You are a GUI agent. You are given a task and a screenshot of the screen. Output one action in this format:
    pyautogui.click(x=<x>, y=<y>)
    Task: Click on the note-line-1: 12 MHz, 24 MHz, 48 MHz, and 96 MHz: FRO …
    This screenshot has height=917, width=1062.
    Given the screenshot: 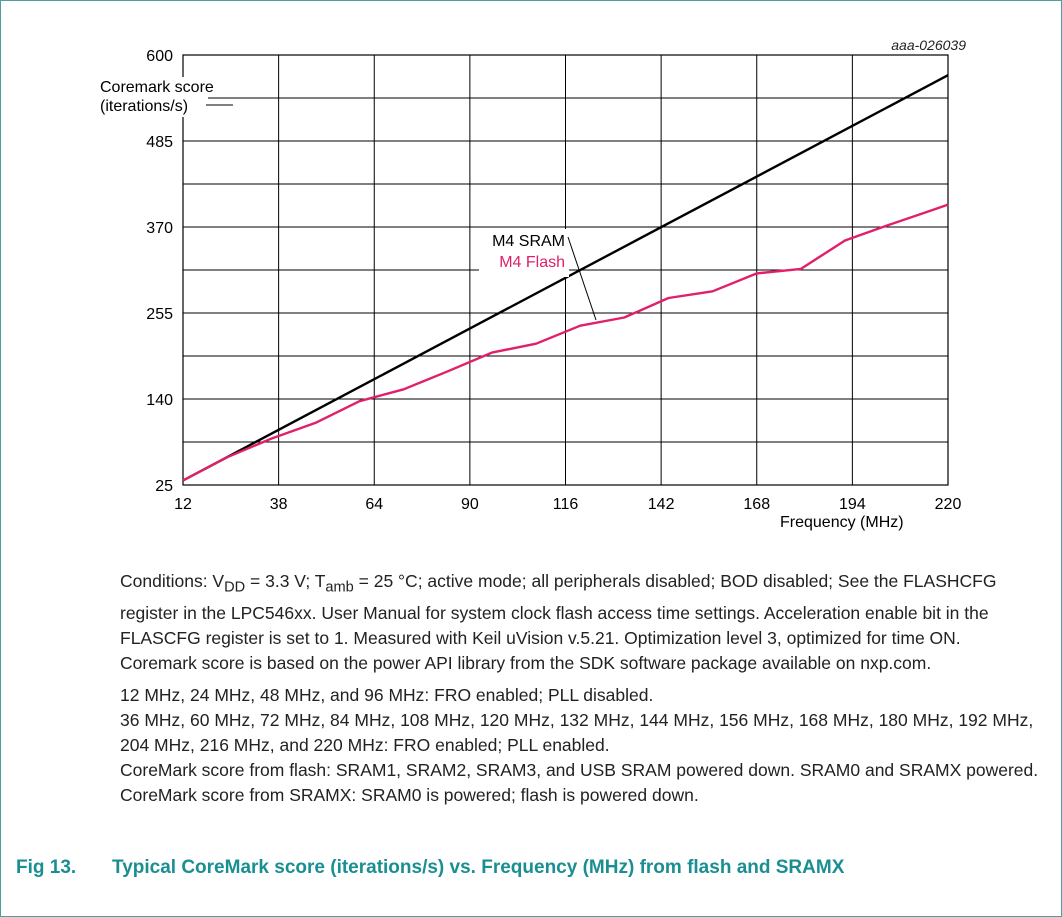 What is the action you would take?
    pyautogui.click(x=387, y=694)
    